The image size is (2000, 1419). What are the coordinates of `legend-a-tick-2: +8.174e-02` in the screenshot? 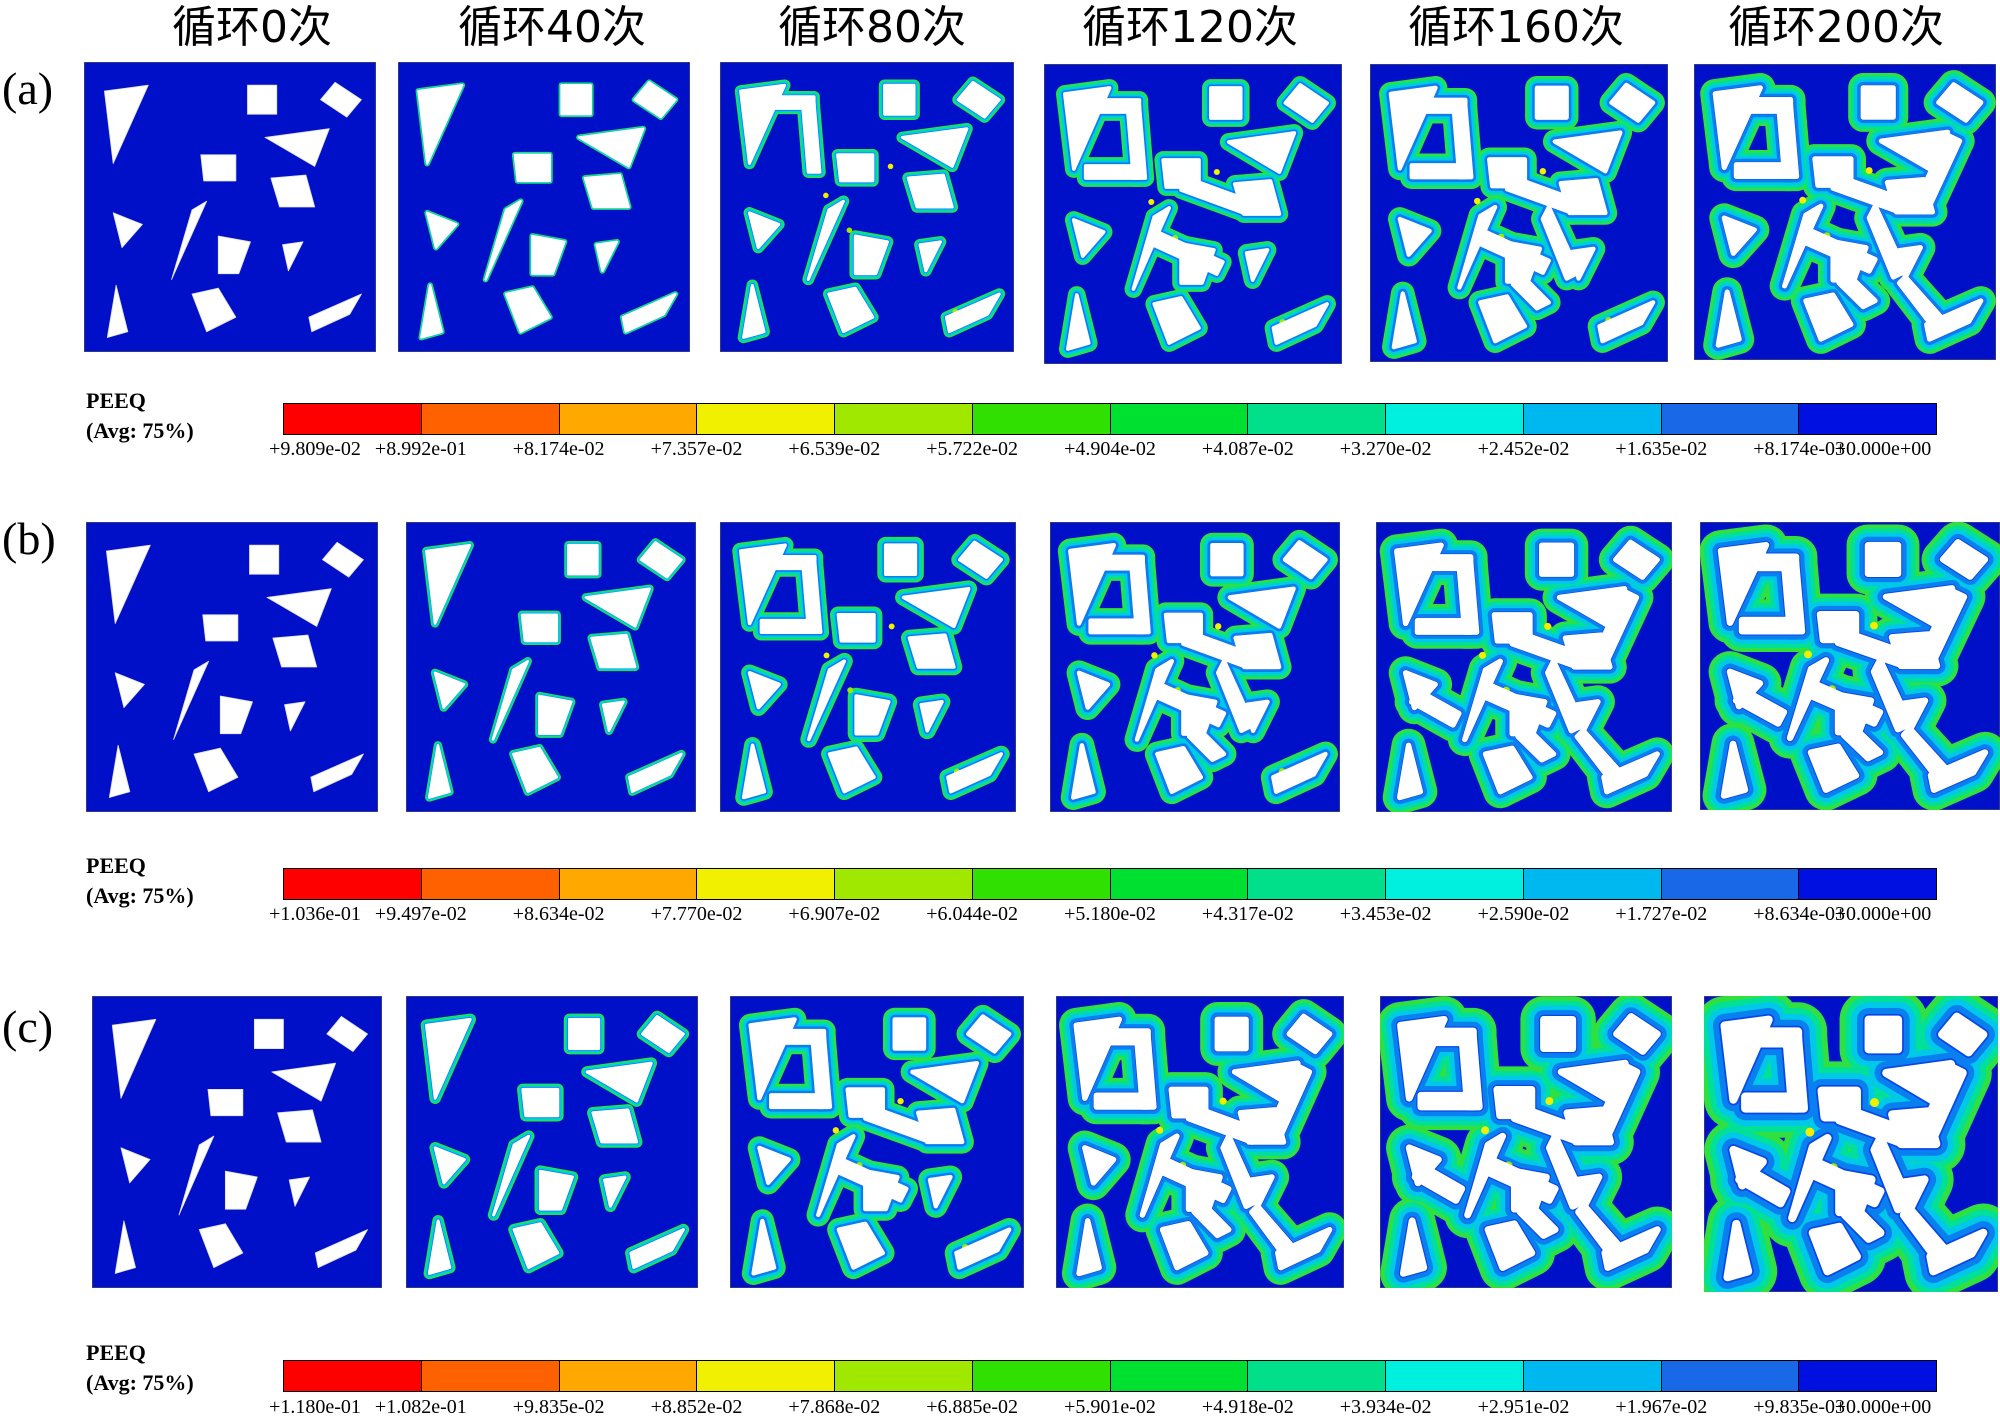 It's located at (558, 449).